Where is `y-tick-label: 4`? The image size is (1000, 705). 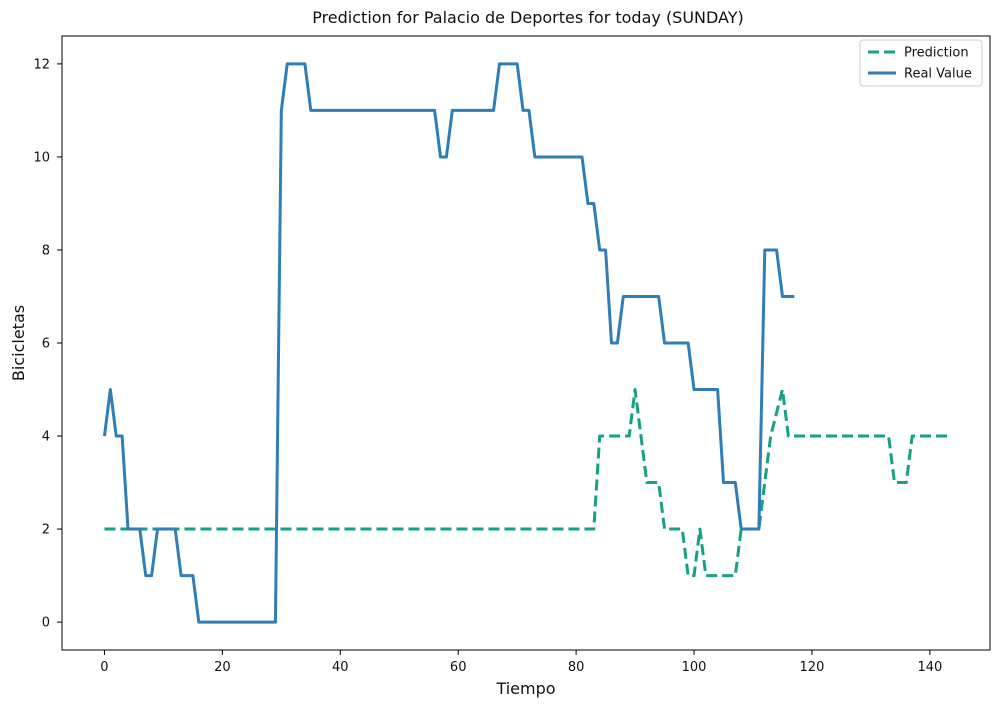
y-tick-label: 4 is located at coordinates (46, 437).